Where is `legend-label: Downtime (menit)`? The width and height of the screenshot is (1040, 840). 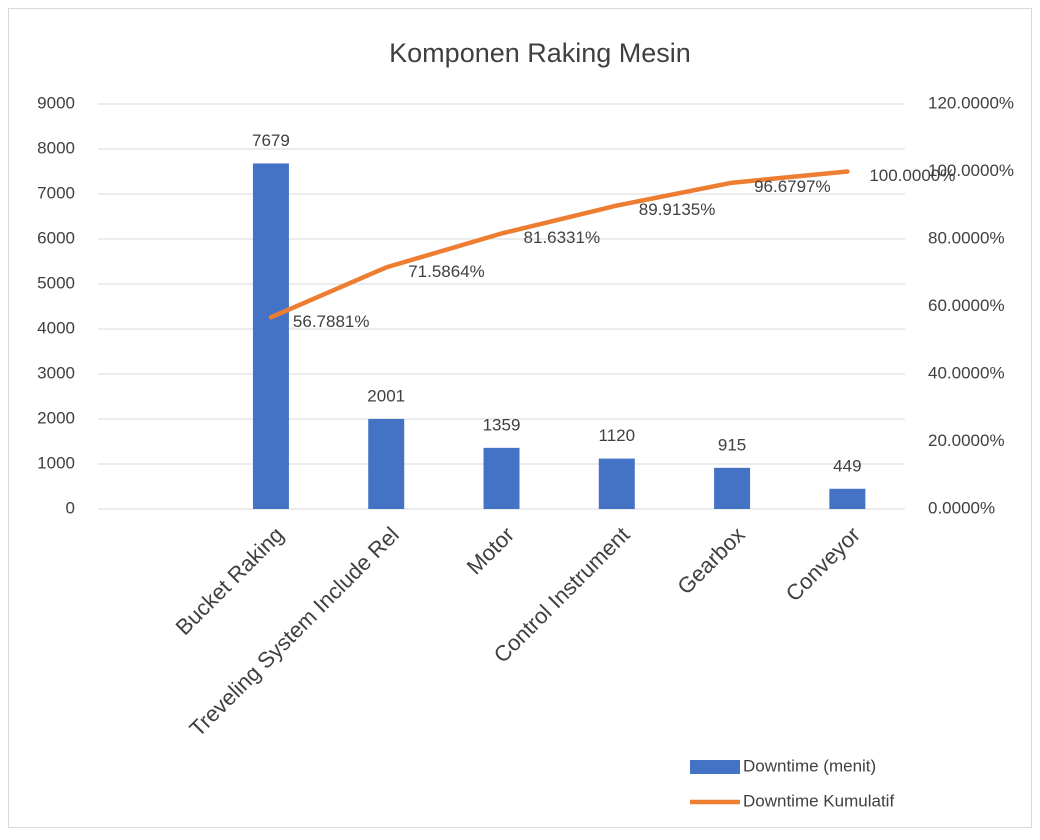 legend-label: Downtime (menit) is located at coordinates (809, 765).